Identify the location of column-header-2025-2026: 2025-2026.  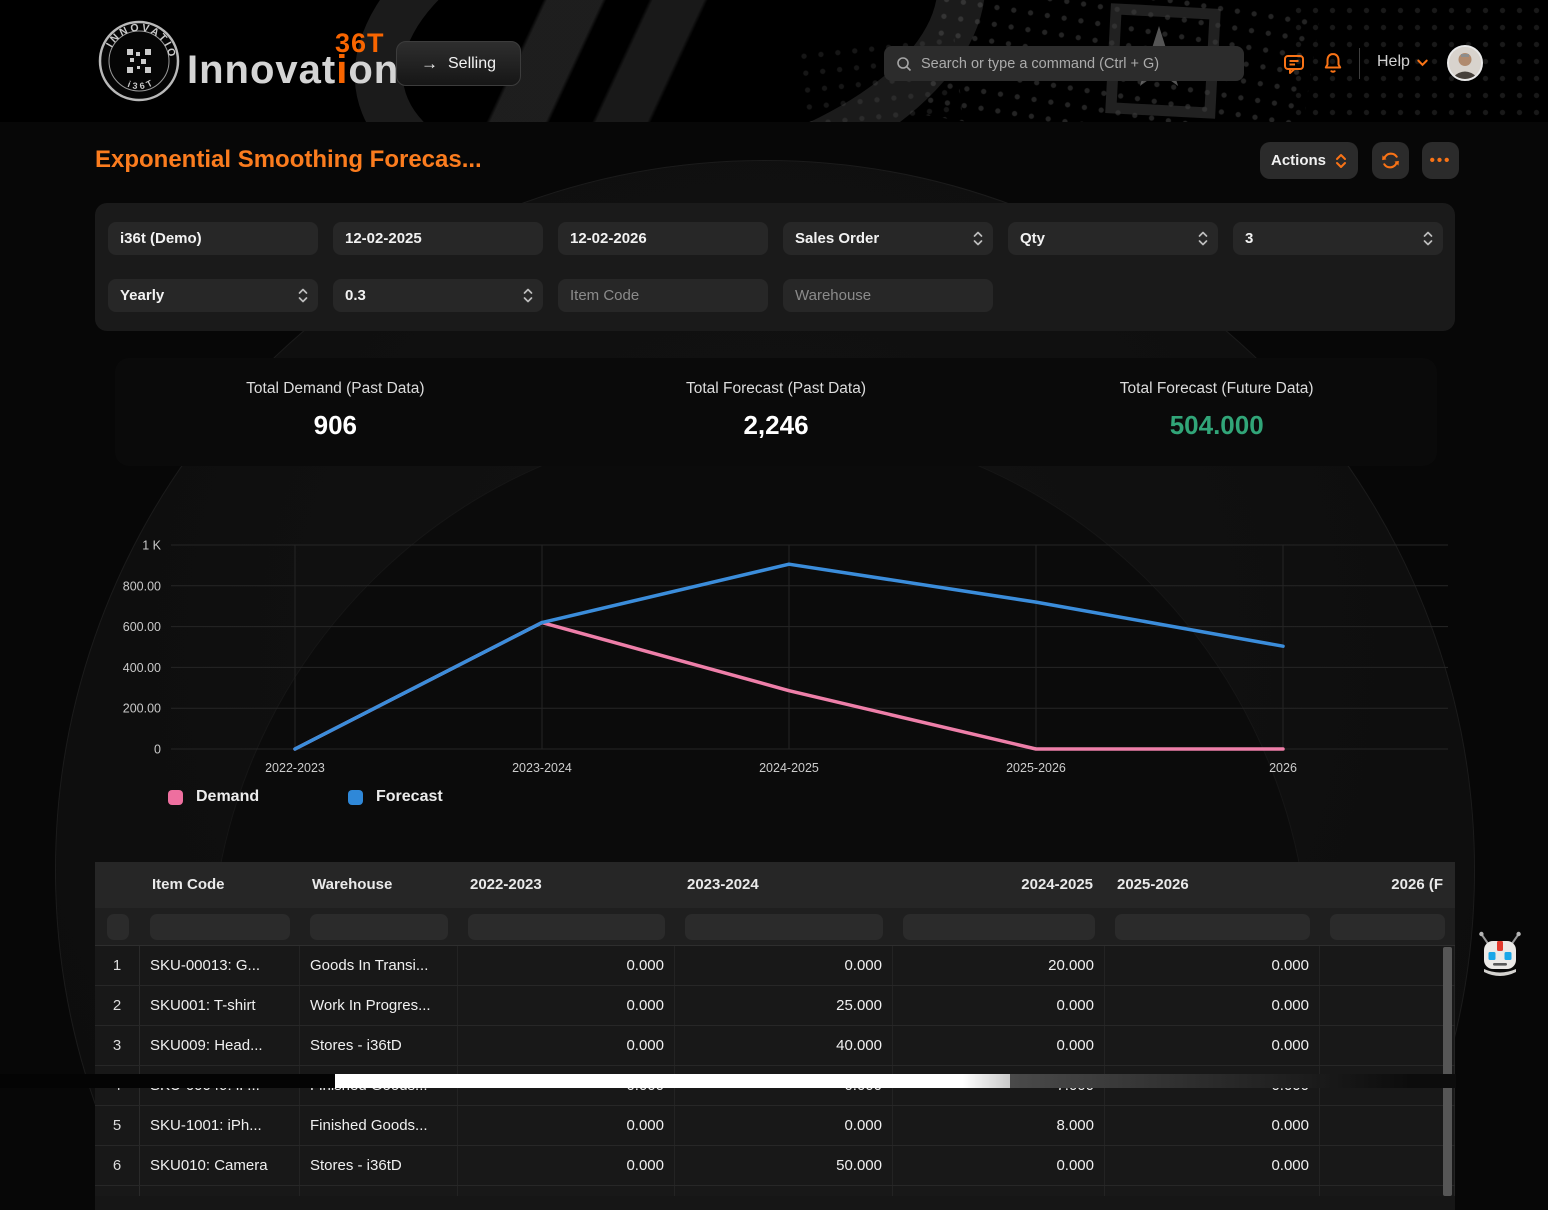
(1153, 884).